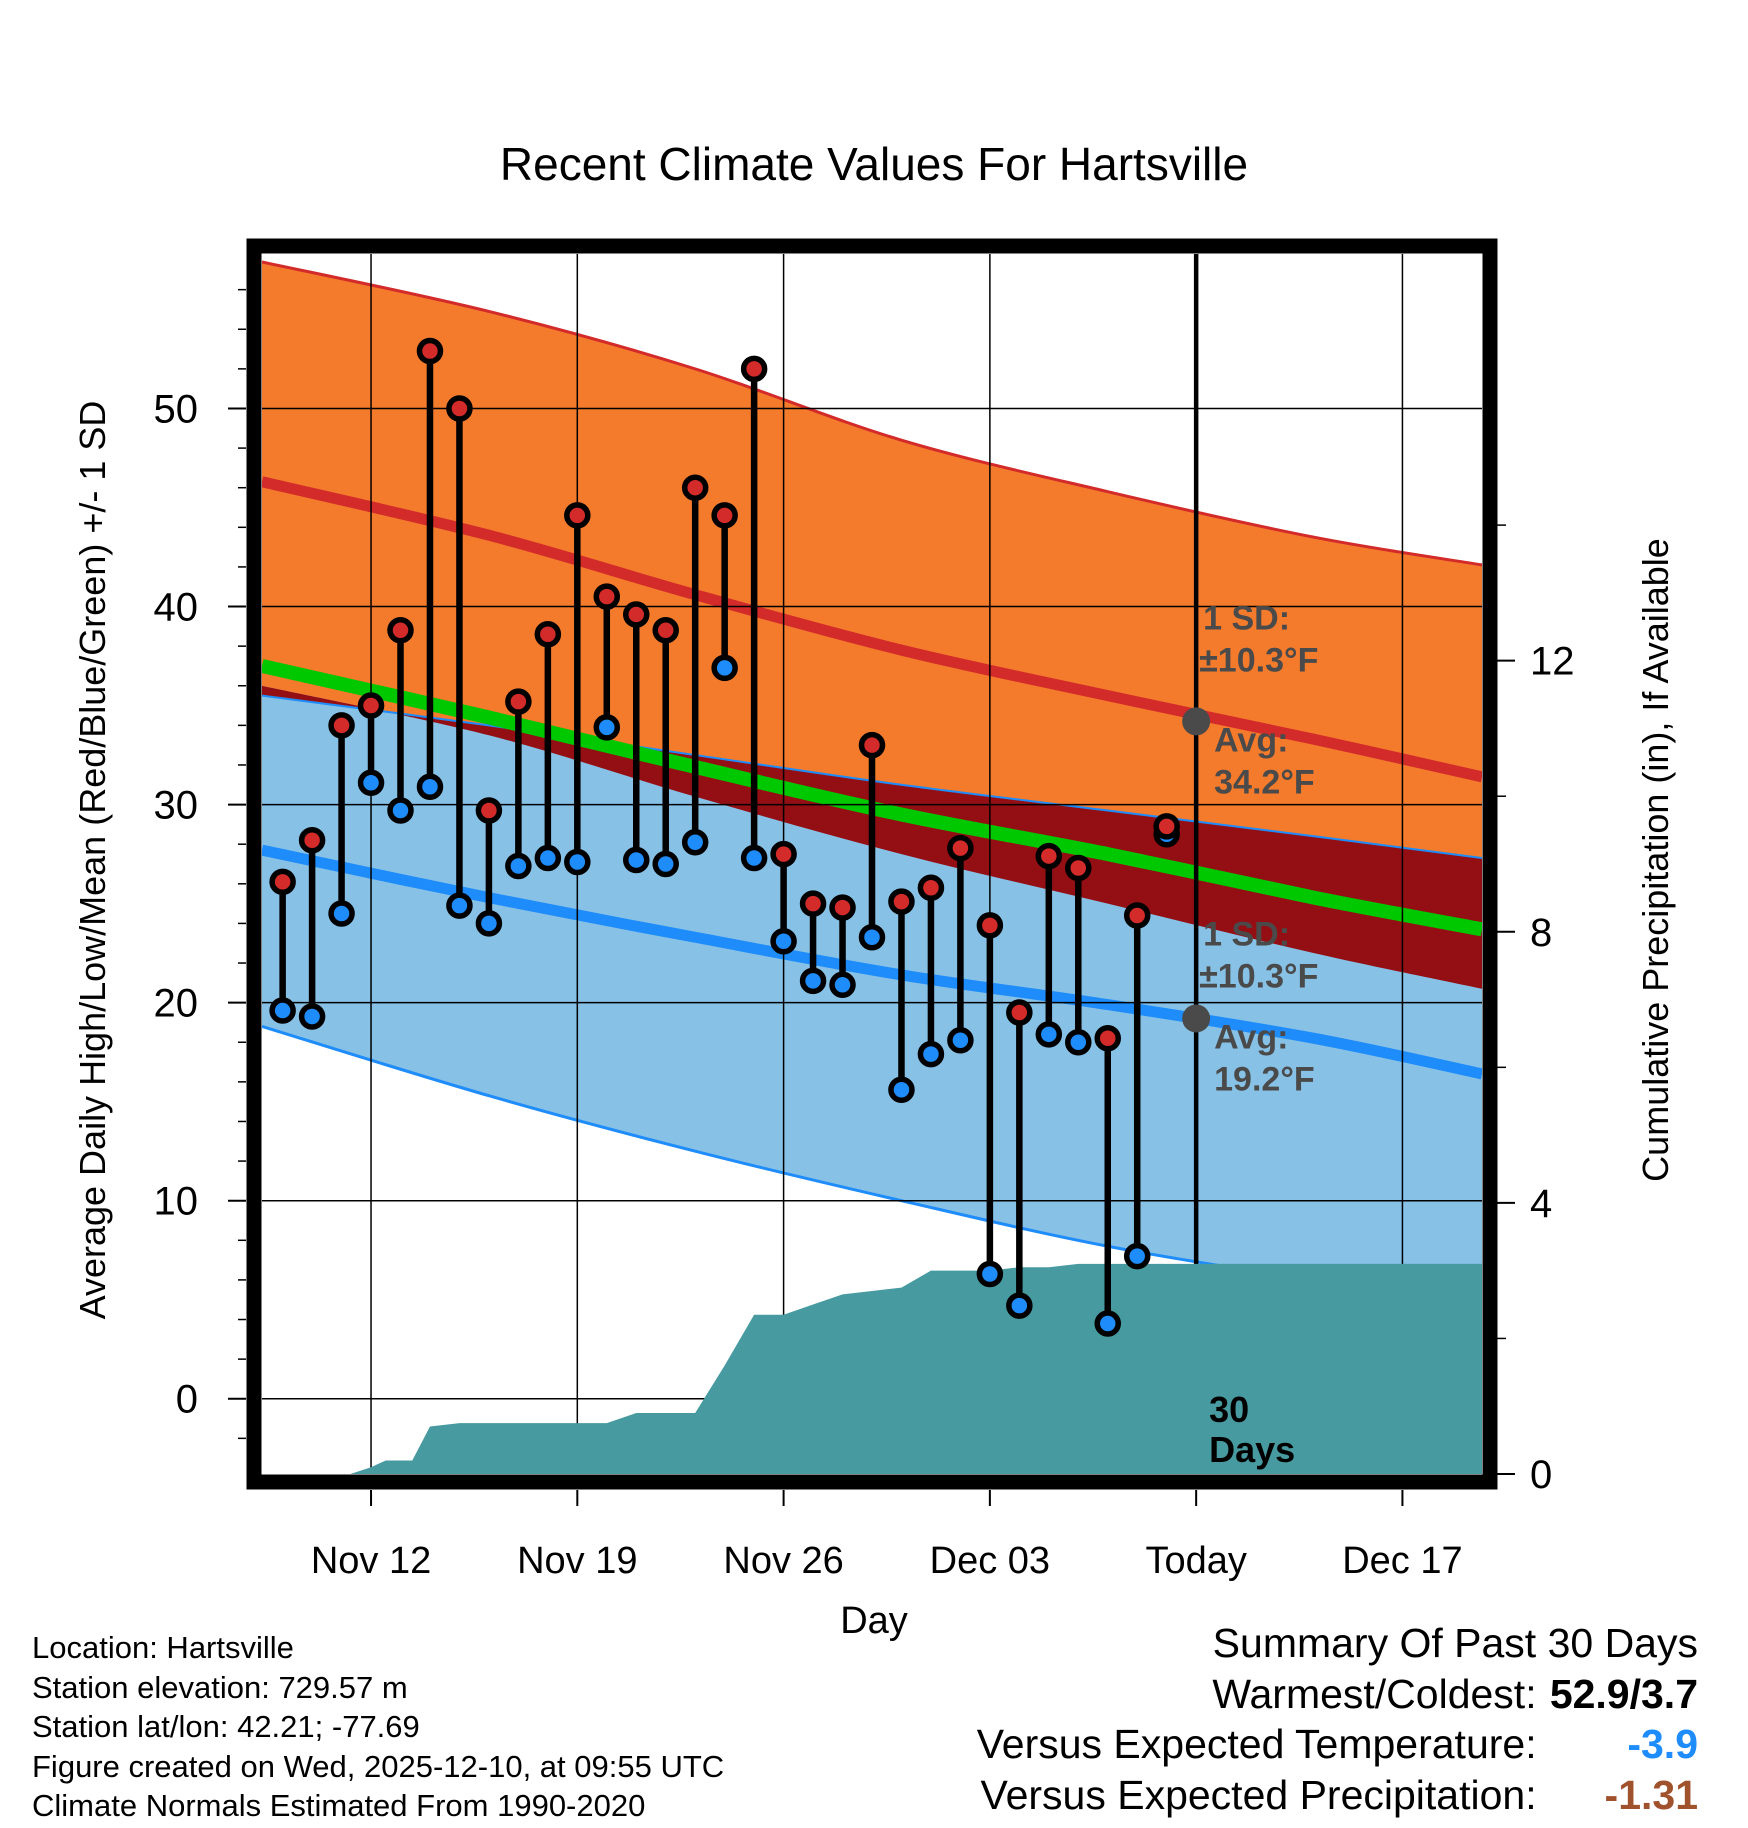 The image size is (1748, 1828). I want to click on right-tick-label: 0, so click(1541, 1475).